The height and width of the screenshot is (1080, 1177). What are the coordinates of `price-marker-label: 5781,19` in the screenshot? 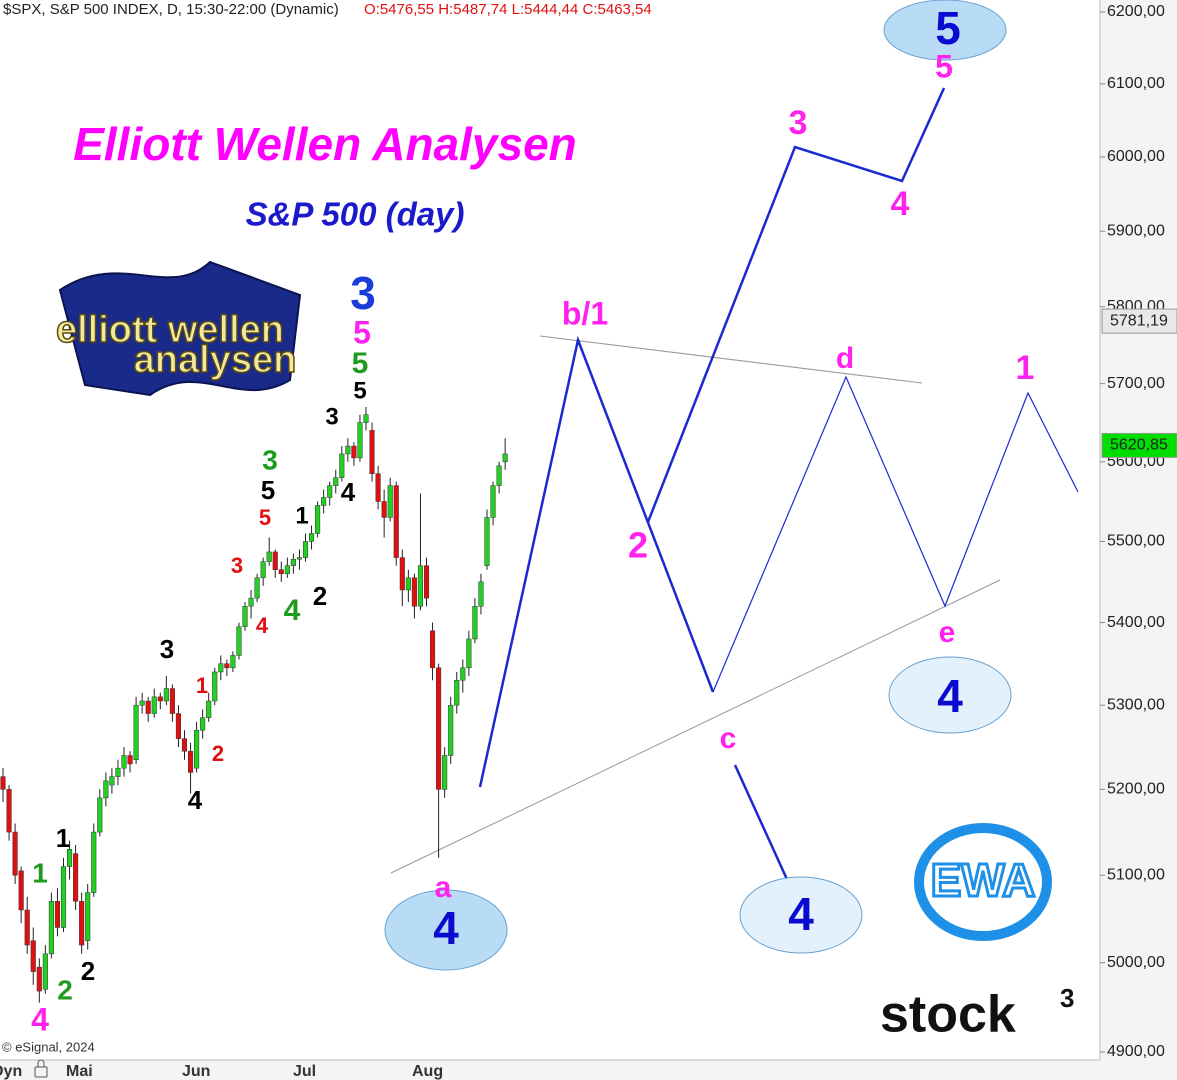 It's located at (1139, 320).